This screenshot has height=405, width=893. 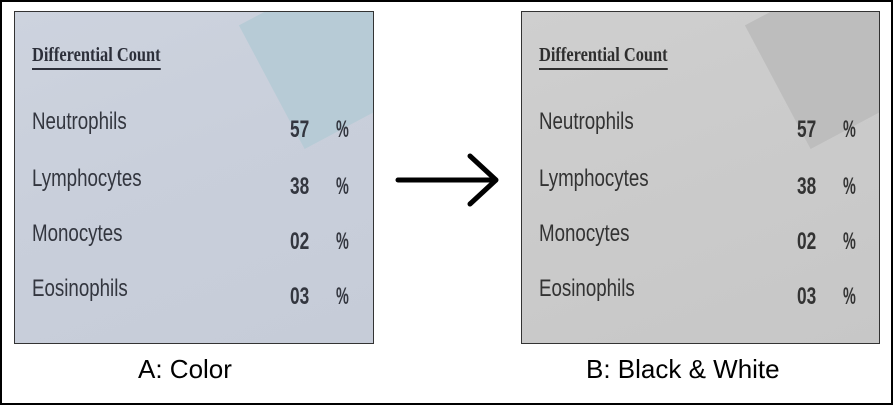 I want to click on right-arrow-icon, so click(x=447, y=180).